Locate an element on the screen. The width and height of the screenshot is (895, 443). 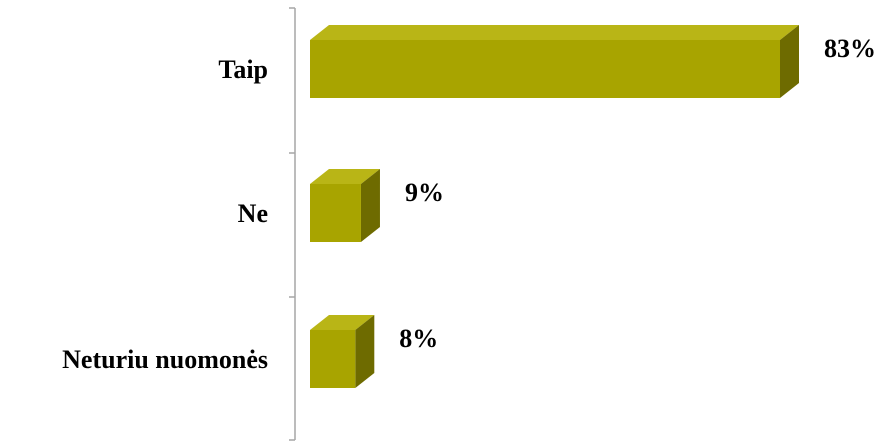
category-label-ne: Ne is located at coordinates (253, 213).